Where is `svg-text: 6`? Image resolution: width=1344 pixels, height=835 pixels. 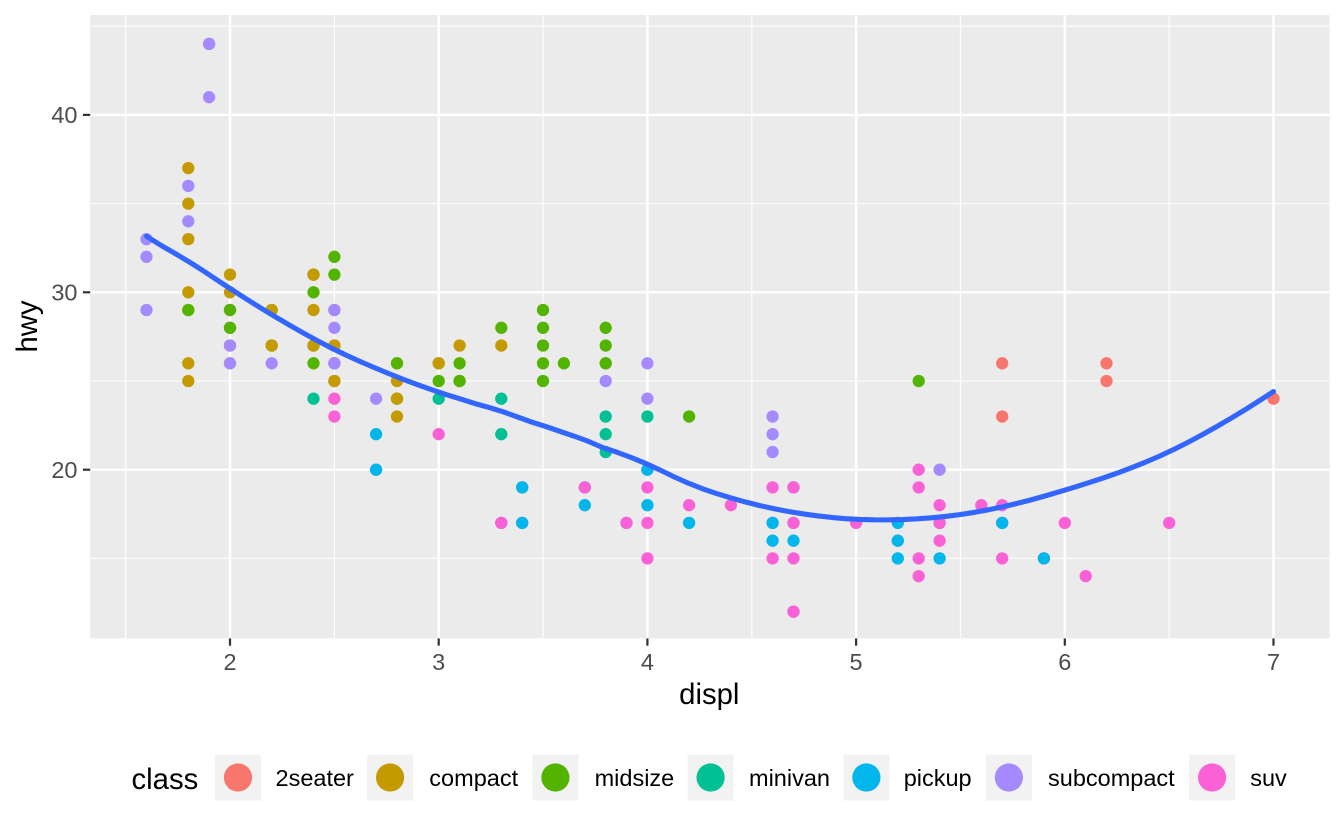
svg-text: 6 is located at coordinates (1064, 662).